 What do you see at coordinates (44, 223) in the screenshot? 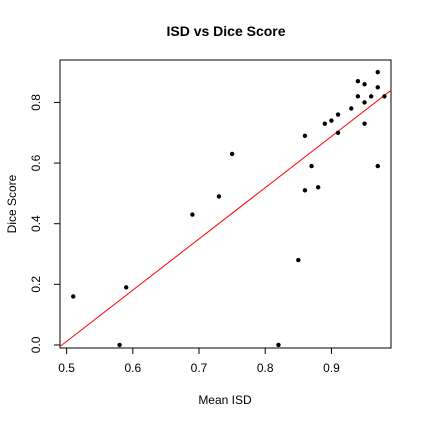
I see `y-axis: 0.0 0.2 0.4 0.6 0.8` at bounding box center [44, 223].